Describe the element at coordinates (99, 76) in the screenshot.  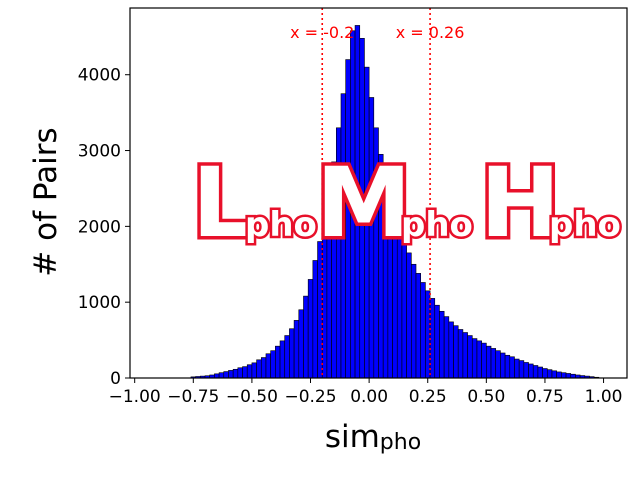
I see `y-tick-label-4: 4000` at that location.